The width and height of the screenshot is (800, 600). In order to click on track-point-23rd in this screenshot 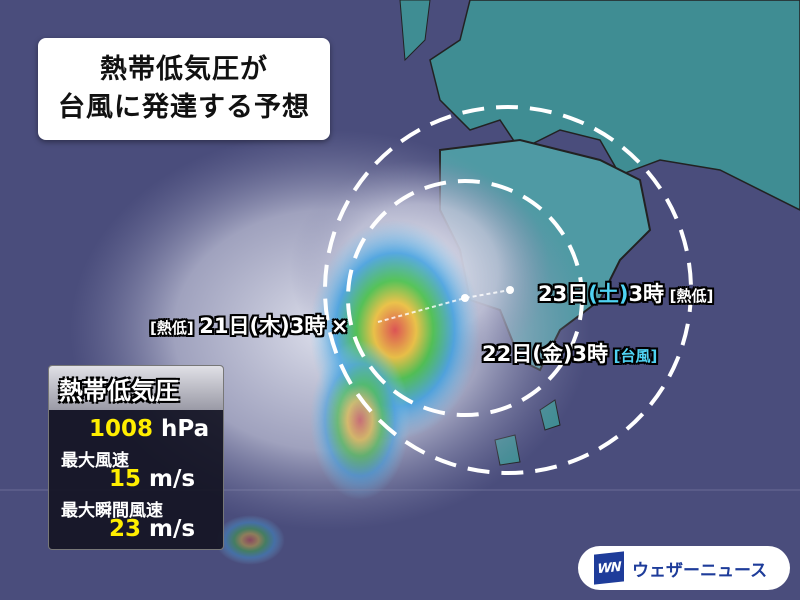, I will do `click(510, 290)`.